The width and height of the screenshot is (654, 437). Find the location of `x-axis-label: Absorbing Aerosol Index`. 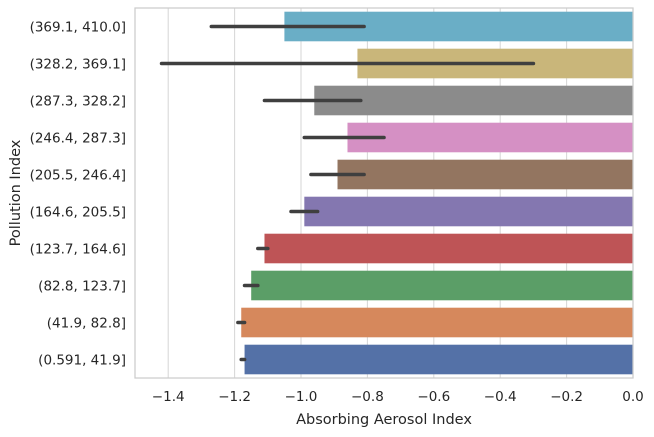

x-axis-label: Absorbing Aerosol Index is located at coordinates (384, 420).